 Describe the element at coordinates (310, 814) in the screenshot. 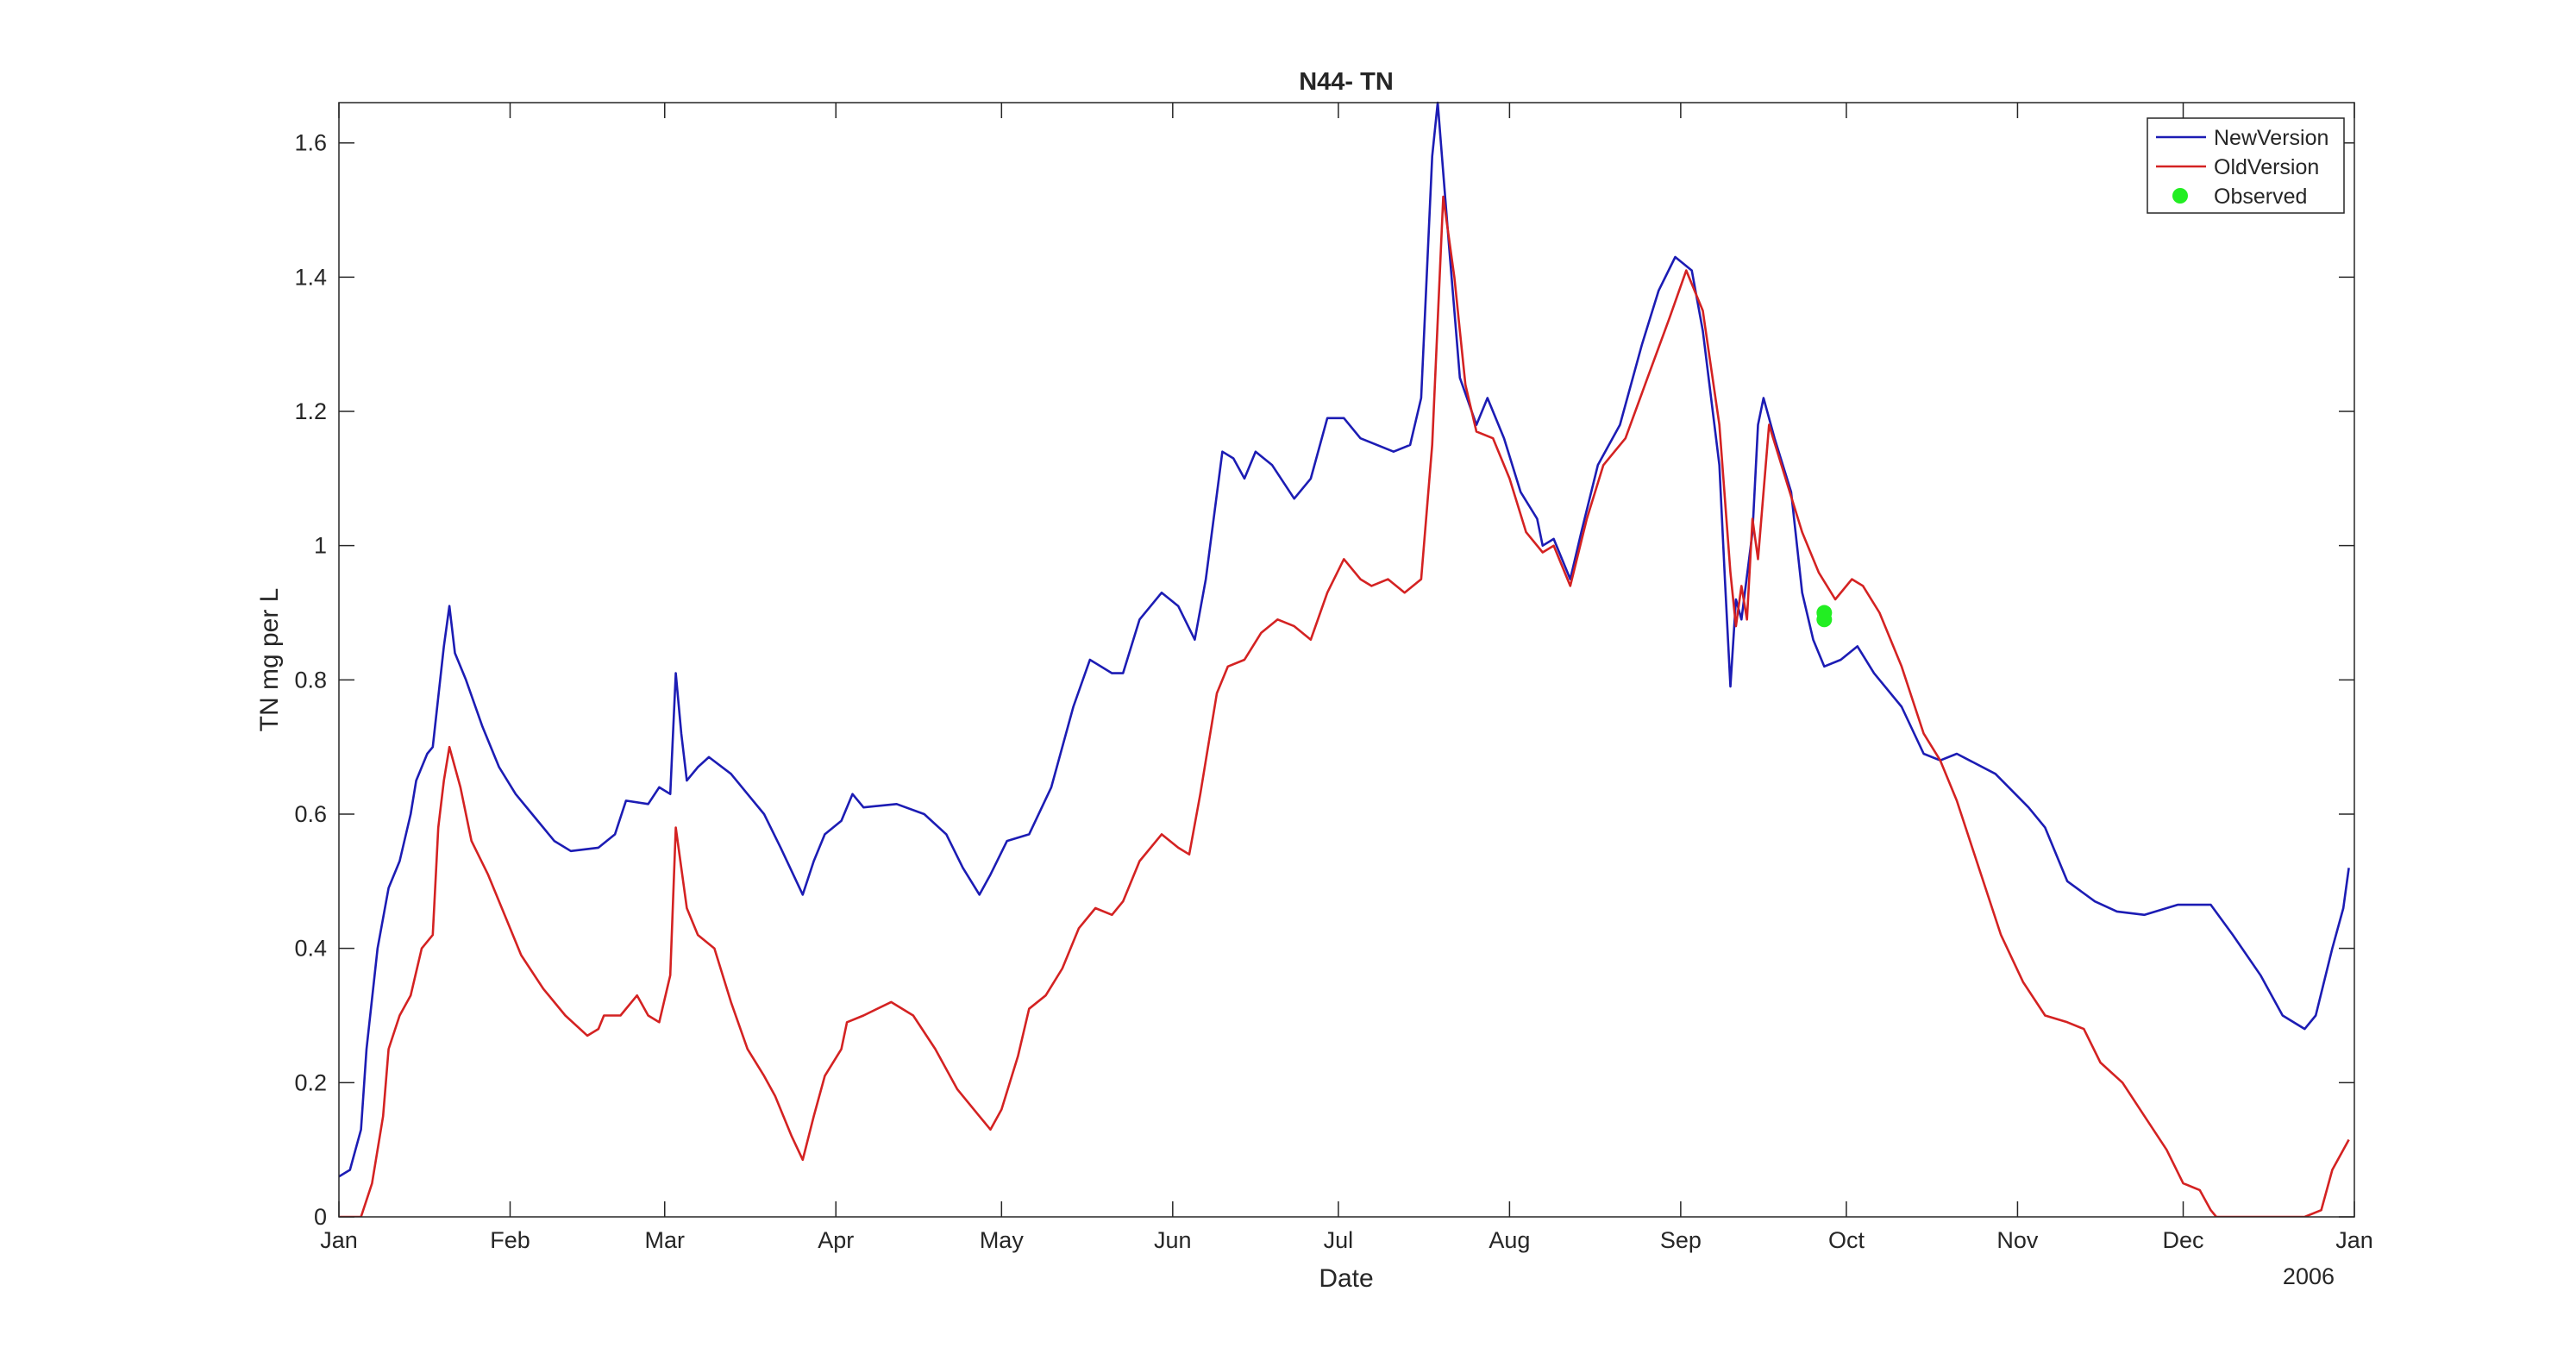

I see `y-tick-label: 0.6` at that location.